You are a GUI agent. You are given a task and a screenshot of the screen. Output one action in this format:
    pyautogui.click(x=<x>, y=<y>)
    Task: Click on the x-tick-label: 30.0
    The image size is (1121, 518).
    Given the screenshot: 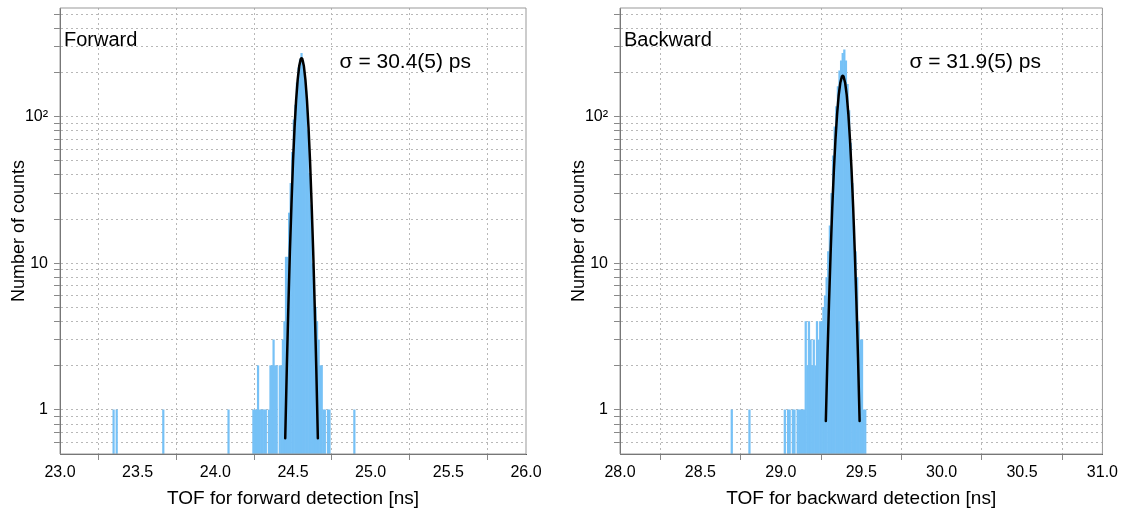 What is the action you would take?
    pyautogui.click(x=942, y=472)
    